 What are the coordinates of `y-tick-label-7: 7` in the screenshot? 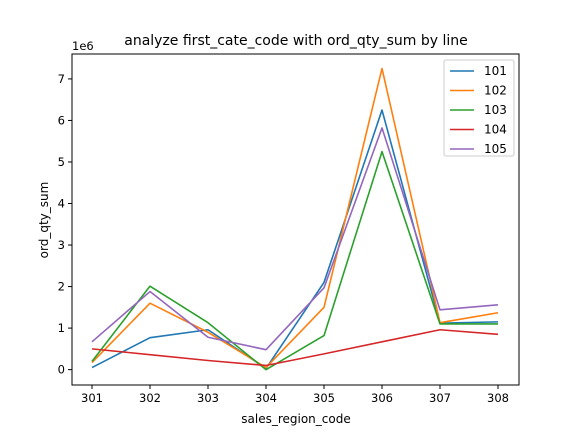 It's located at (61, 79).